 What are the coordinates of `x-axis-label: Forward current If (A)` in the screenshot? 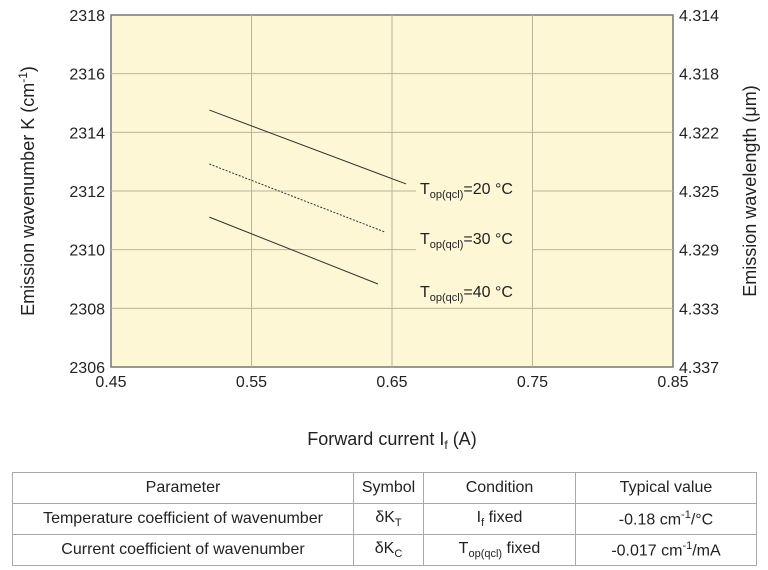 It's located at (391, 440).